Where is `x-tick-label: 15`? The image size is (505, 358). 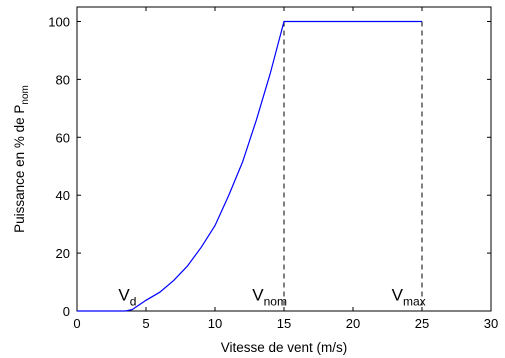 x-tick-label: 15 is located at coordinates (284, 323).